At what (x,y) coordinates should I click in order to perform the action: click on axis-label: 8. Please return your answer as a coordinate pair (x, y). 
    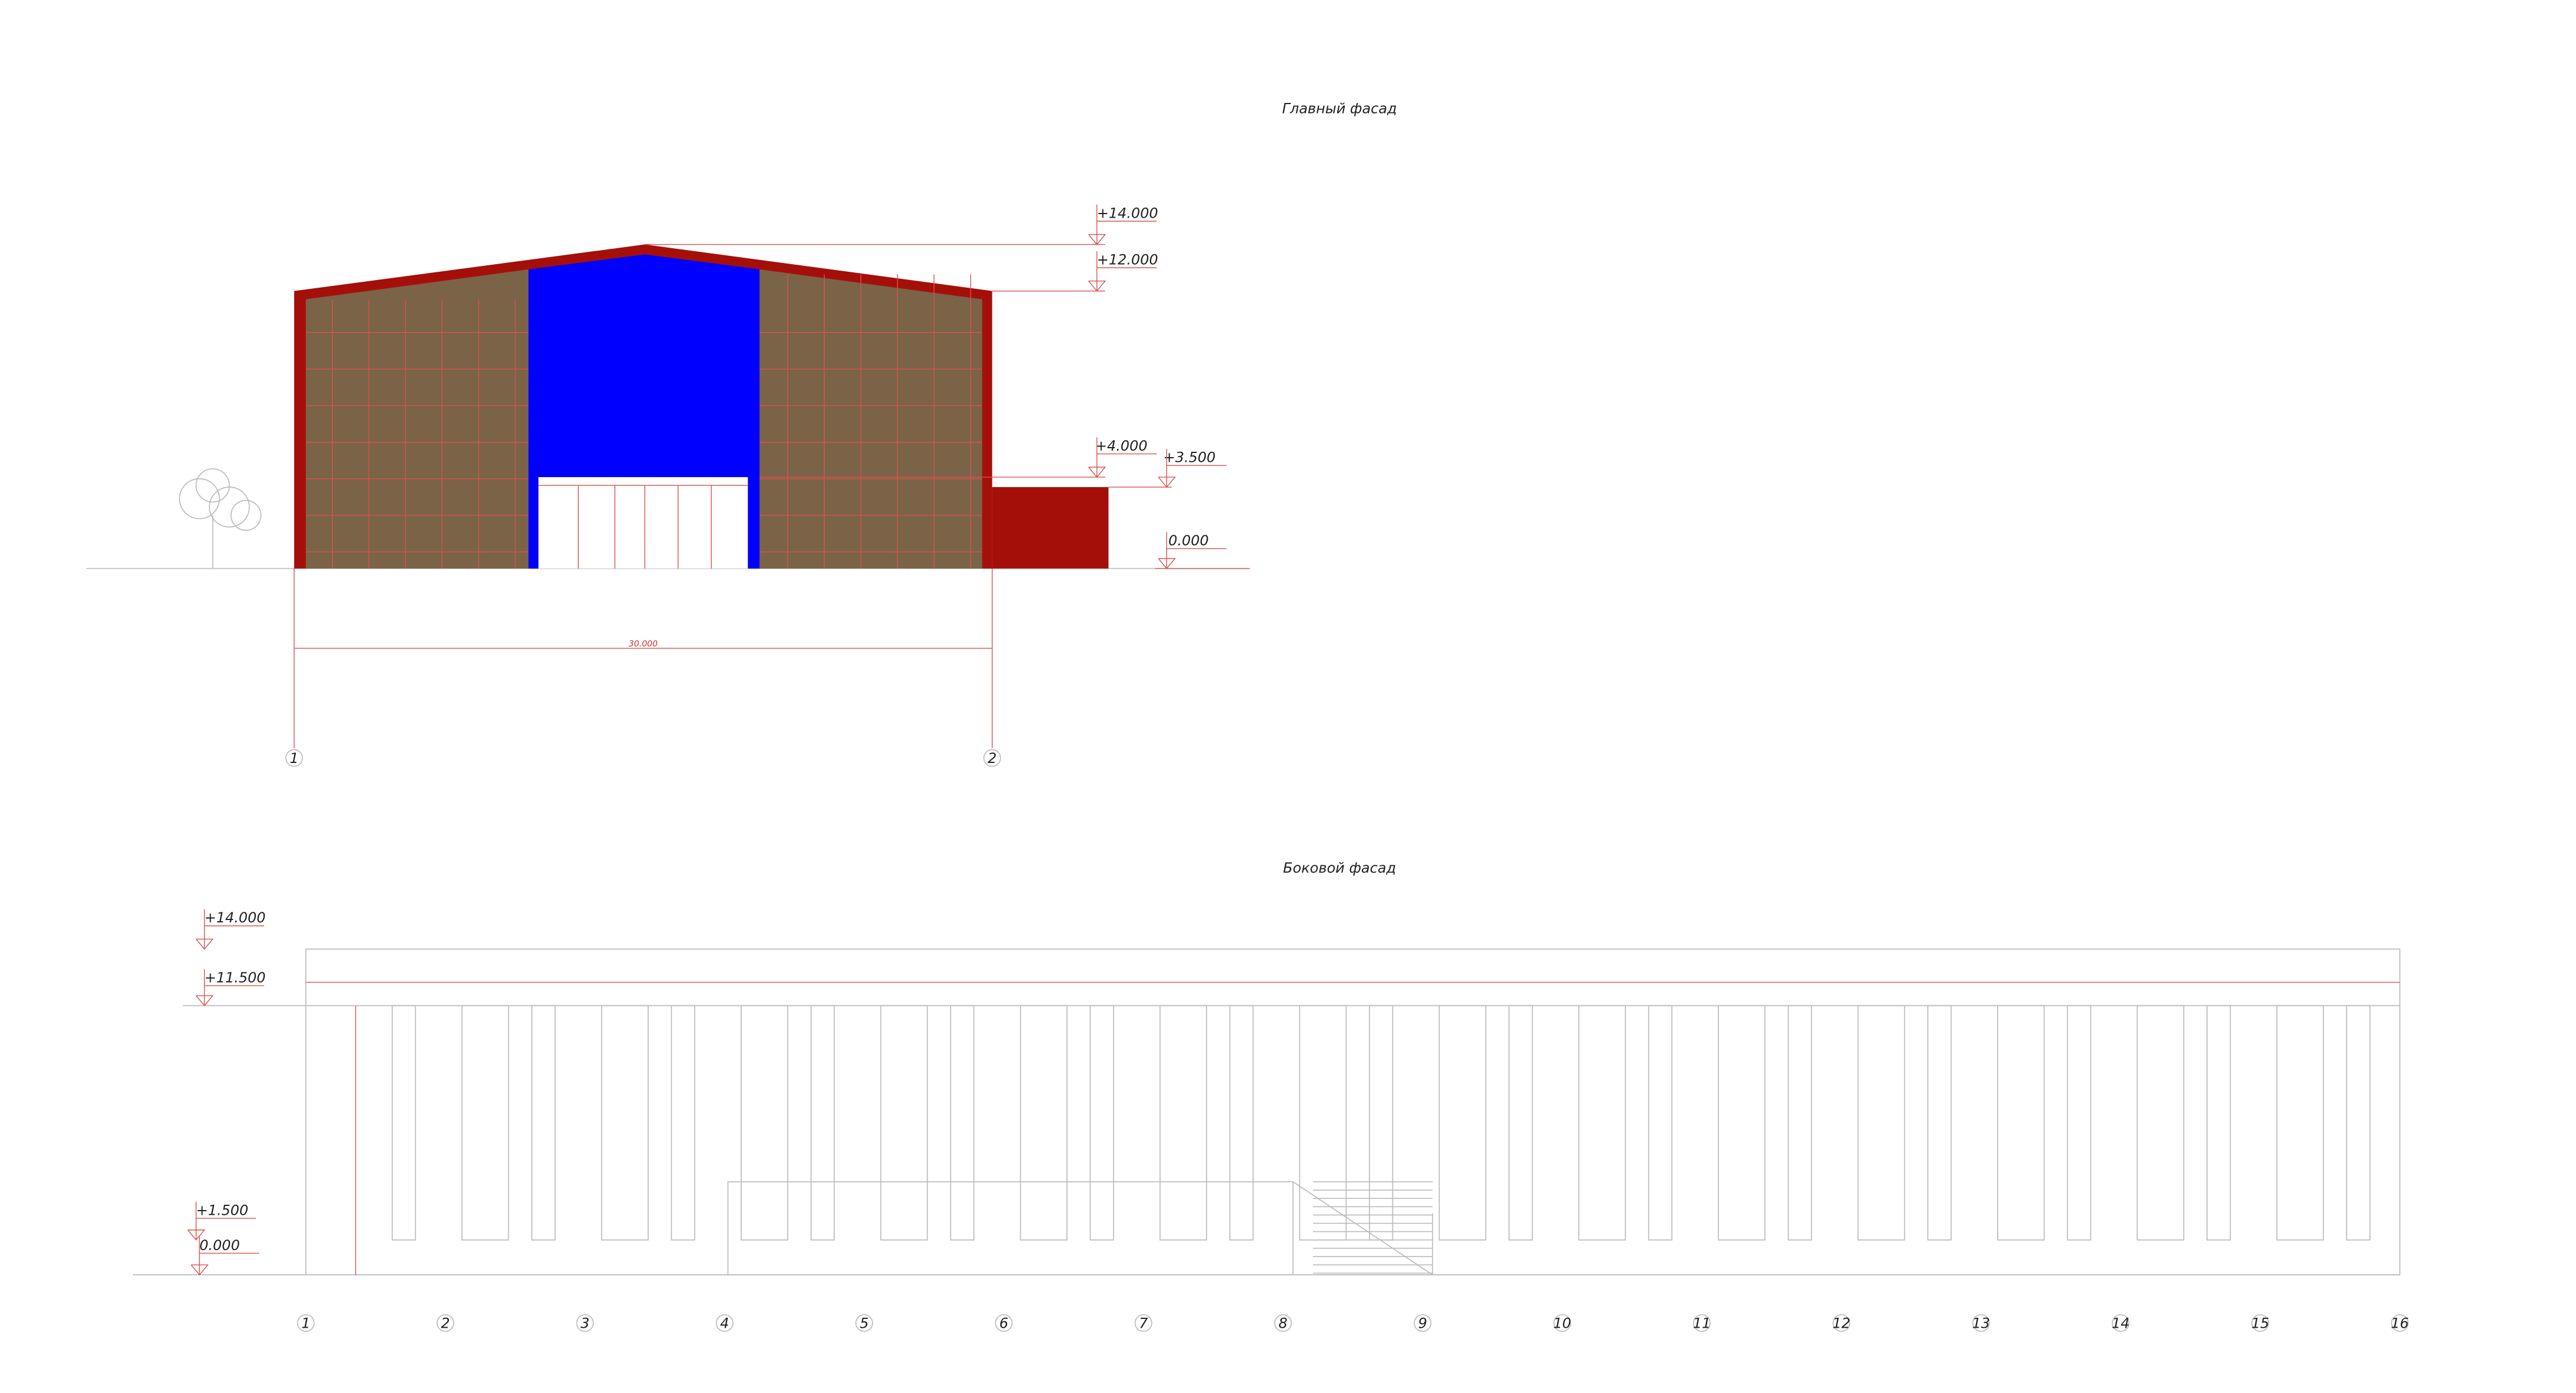
    Looking at the image, I should click on (1283, 1323).